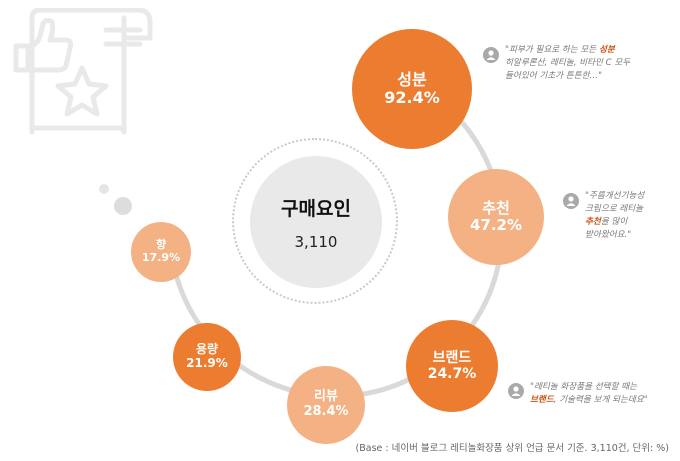 The width and height of the screenshot is (680, 461). I want to click on center-value: 3,110, so click(316, 241).